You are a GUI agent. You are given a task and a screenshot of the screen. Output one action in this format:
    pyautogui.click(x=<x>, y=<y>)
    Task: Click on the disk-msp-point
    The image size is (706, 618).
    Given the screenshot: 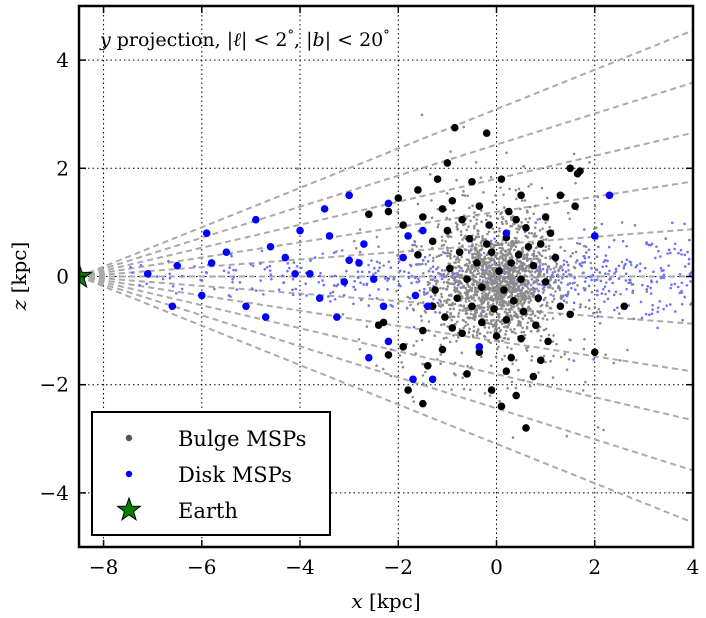 What is the action you would take?
    pyautogui.click(x=364, y=244)
    